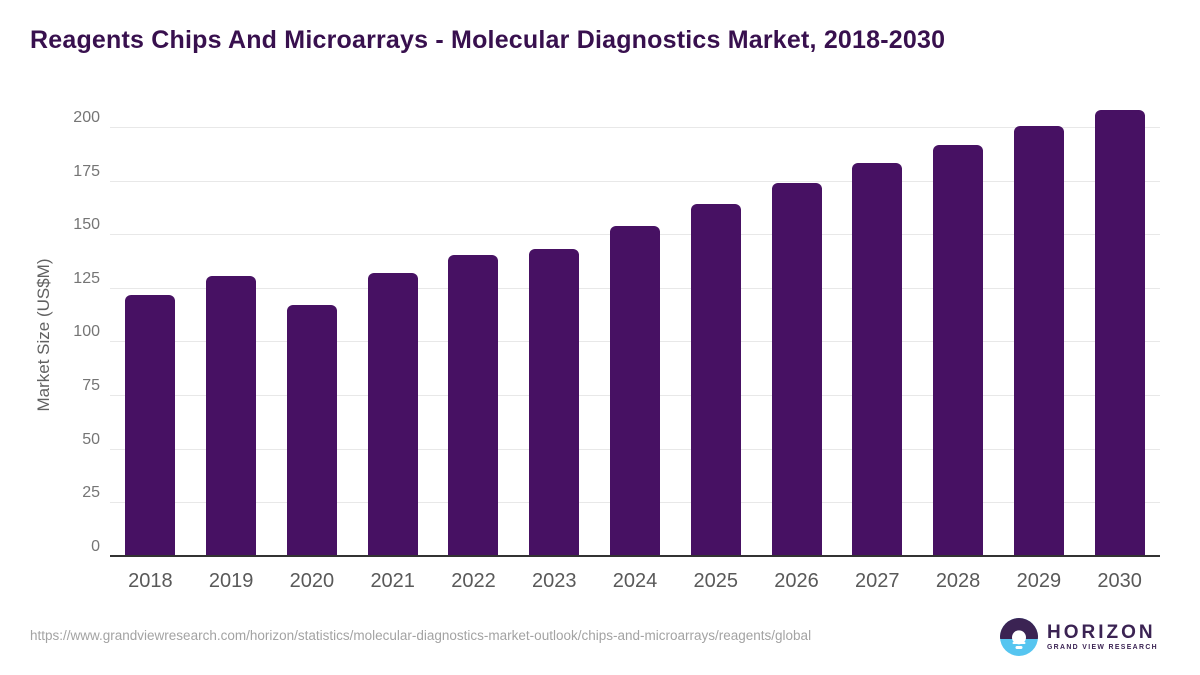 Image resolution: width=1200 pixels, height=675 pixels. What do you see at coordinates (877, 360) in the screenshot?
I see `bar-2027` at bounding box center [877, 360].